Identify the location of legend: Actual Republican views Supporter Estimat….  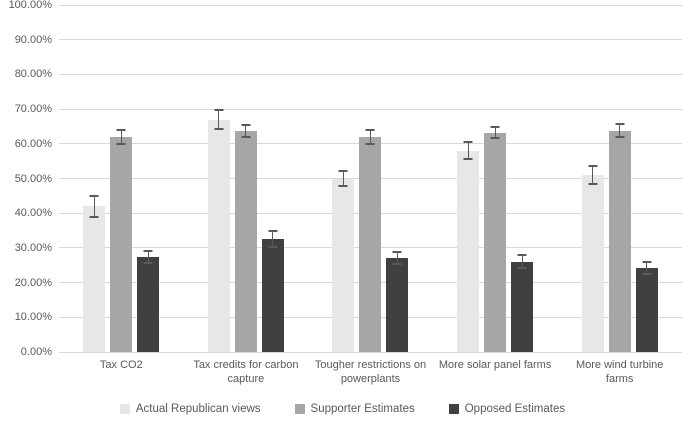
(342, 409).